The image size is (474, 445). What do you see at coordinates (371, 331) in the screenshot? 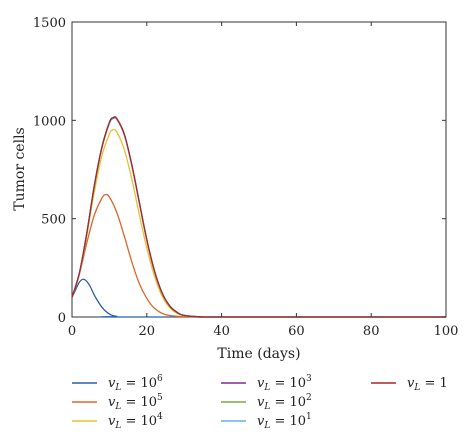
I see `x-tick-label: 80` at bounding box center [371, 331].